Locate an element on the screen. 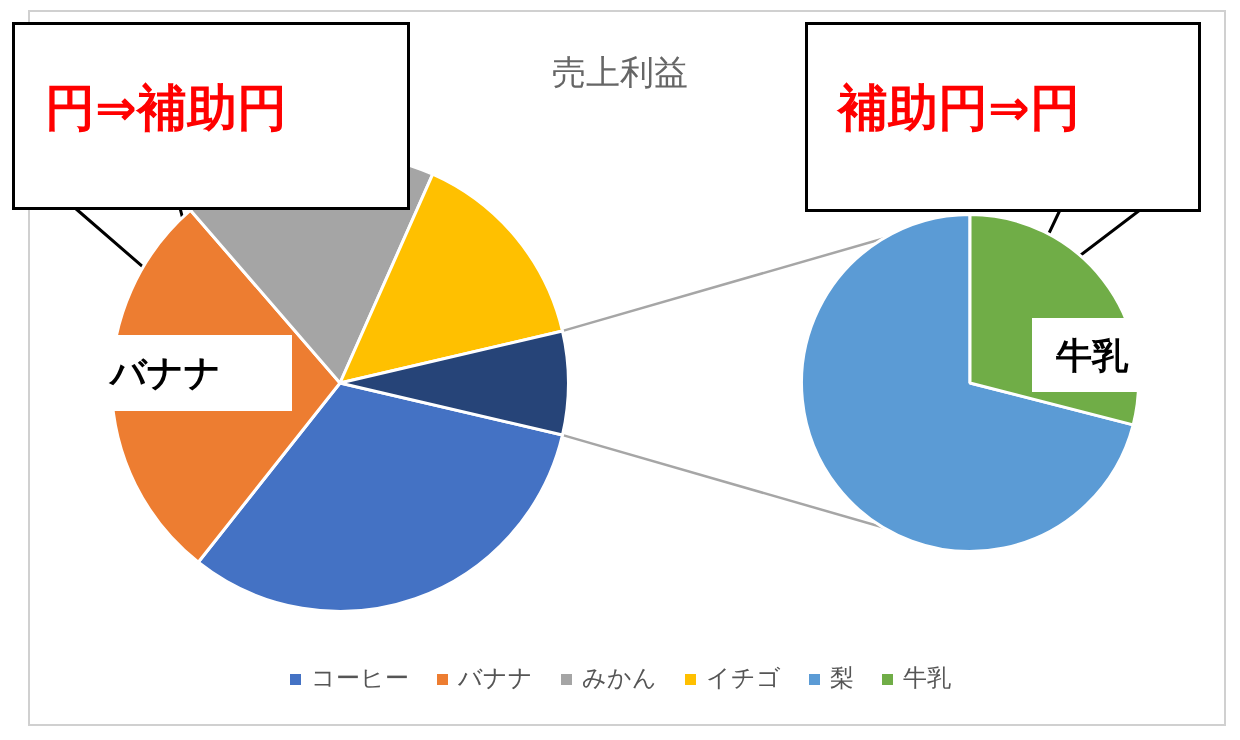 The width and height of the screenshot is (1240, 740). chart-title: 売上利益 is located at coordinates (620, 72).